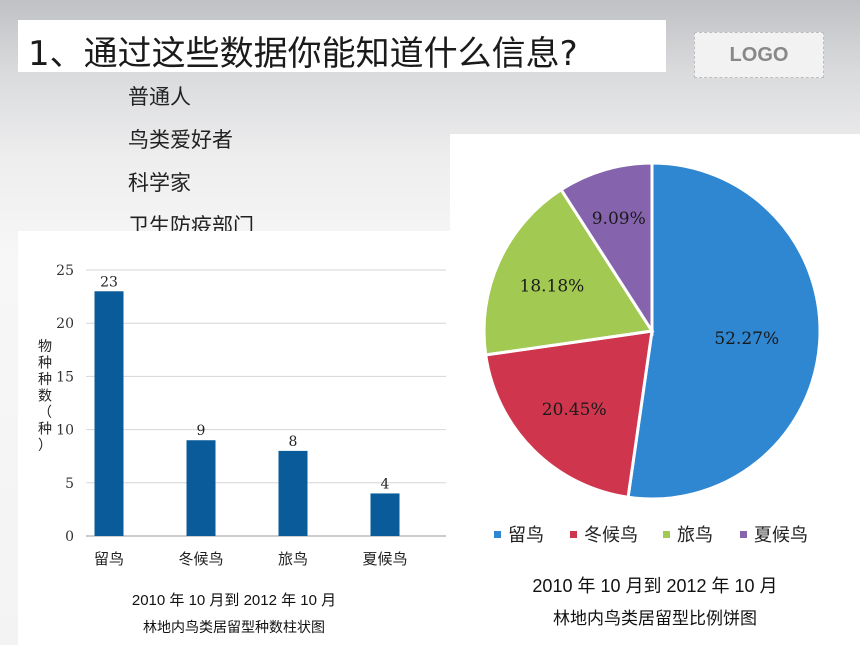 This screenshot has width=860, height=645. Describe the element at coordinates (180, 140) in the screenshot. I see `audience-item: 鸟类爱好者` at that location.